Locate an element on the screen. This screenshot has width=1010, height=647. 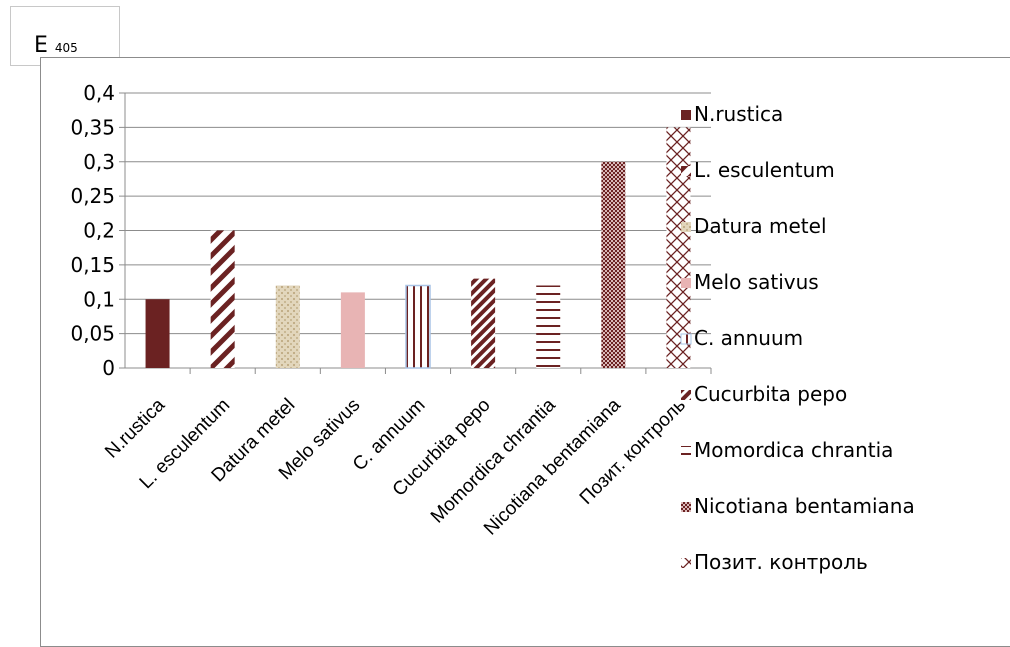
y-tick-label: 0 is located at coordinates (108, 368).